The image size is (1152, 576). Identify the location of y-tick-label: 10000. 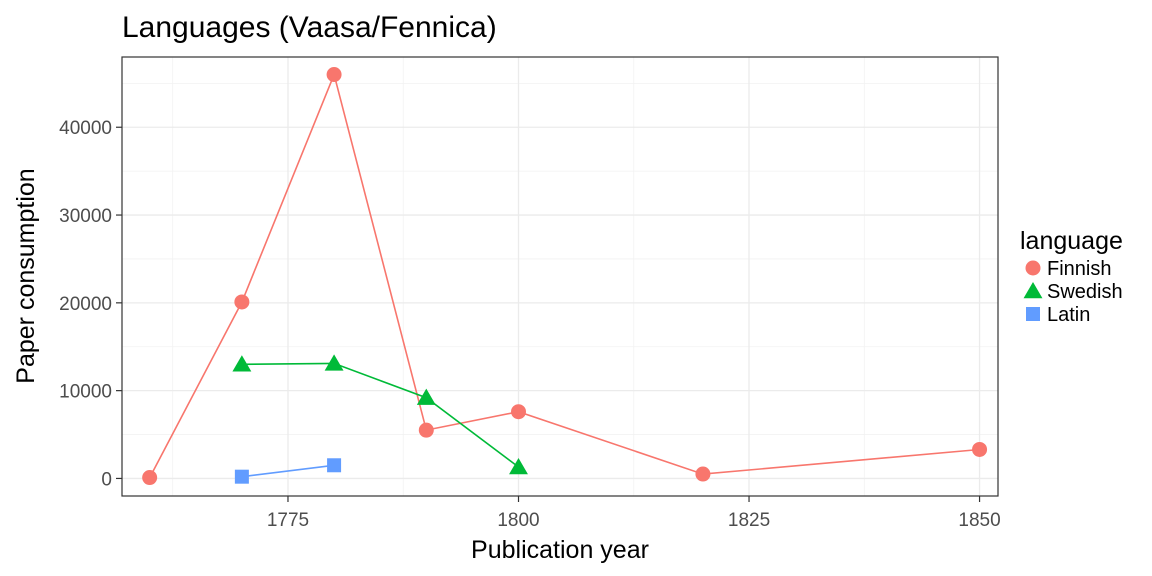
(85, 392).